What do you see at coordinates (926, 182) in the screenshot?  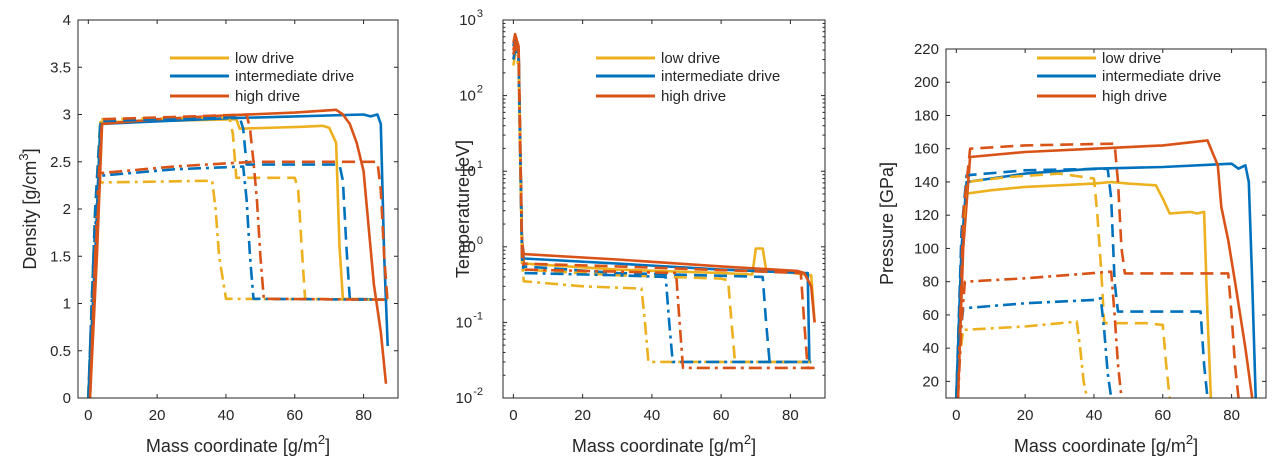 I see `y-tick-label: 140` at bounding box center [926, 182].